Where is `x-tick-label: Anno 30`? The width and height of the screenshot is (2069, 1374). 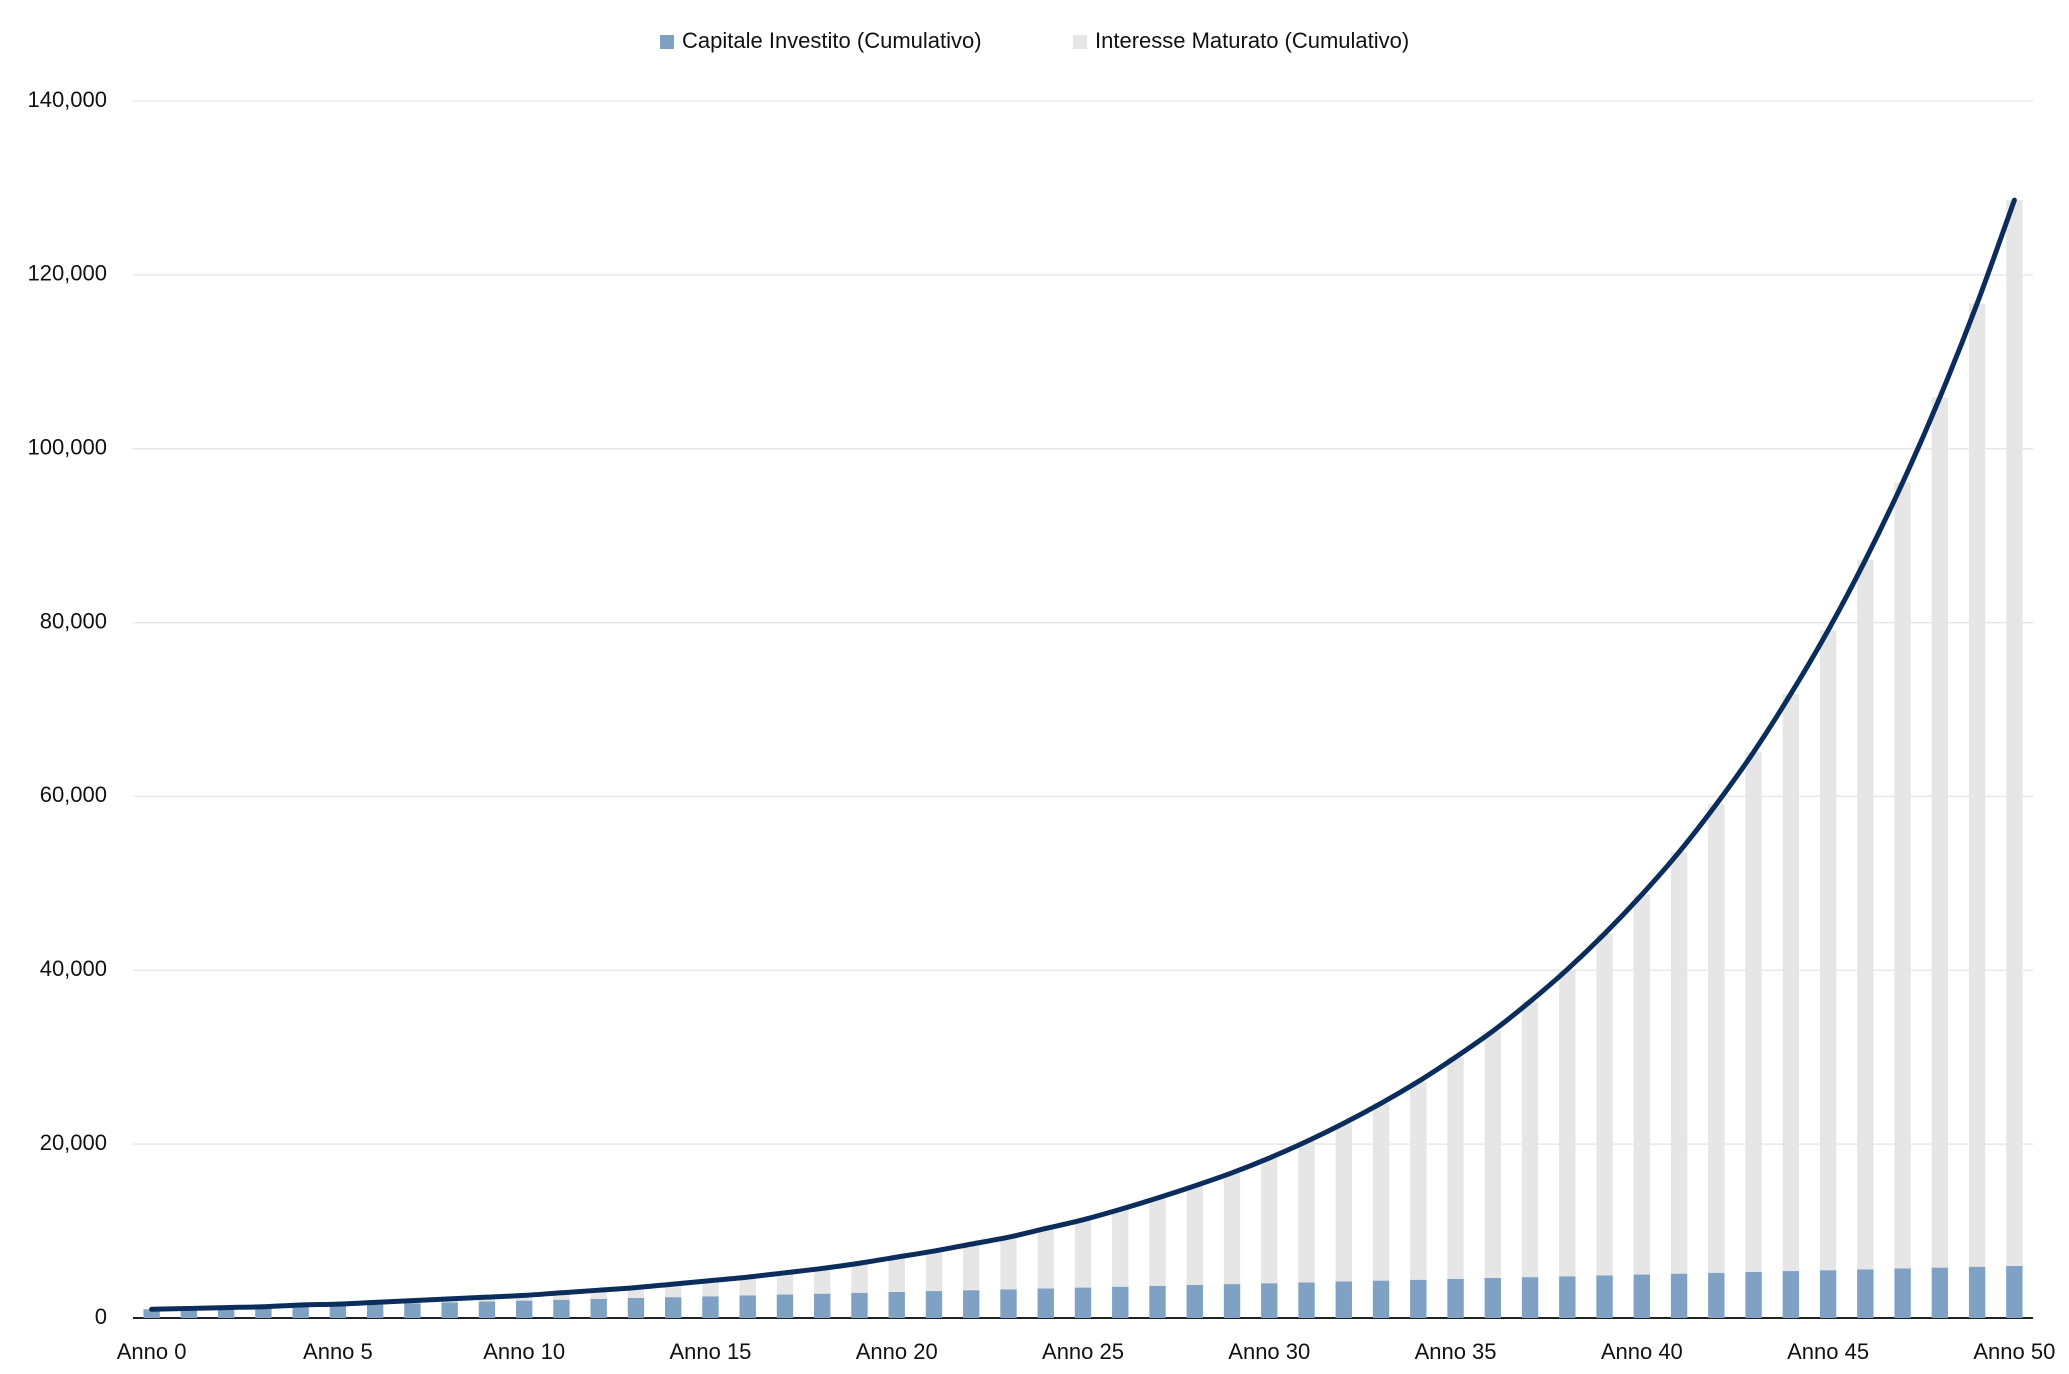
x-tick-label: Anno 30 is located at coordinates (1269, 1351).